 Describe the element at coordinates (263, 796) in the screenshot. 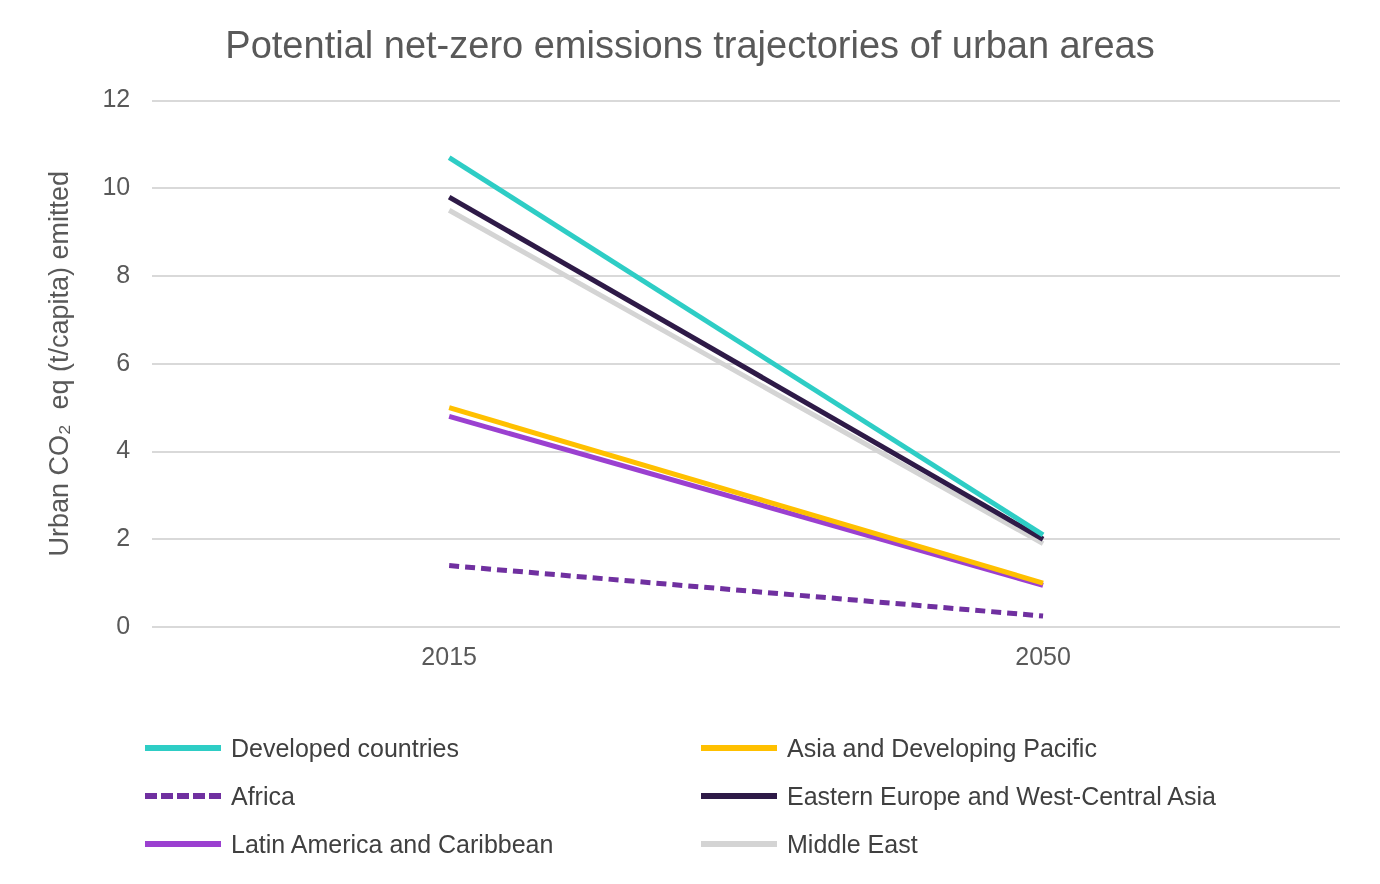

I see `legend-label: Africa` at that location.